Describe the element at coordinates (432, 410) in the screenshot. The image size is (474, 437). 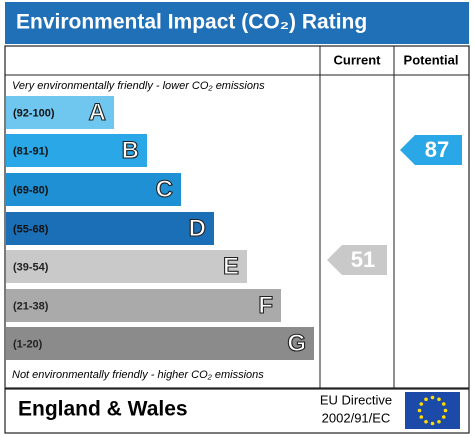
I see `eu-stars` at that location.